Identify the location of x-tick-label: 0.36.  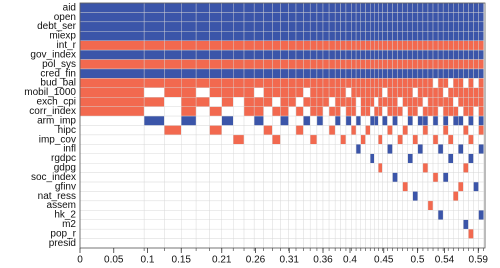
(323, 260).